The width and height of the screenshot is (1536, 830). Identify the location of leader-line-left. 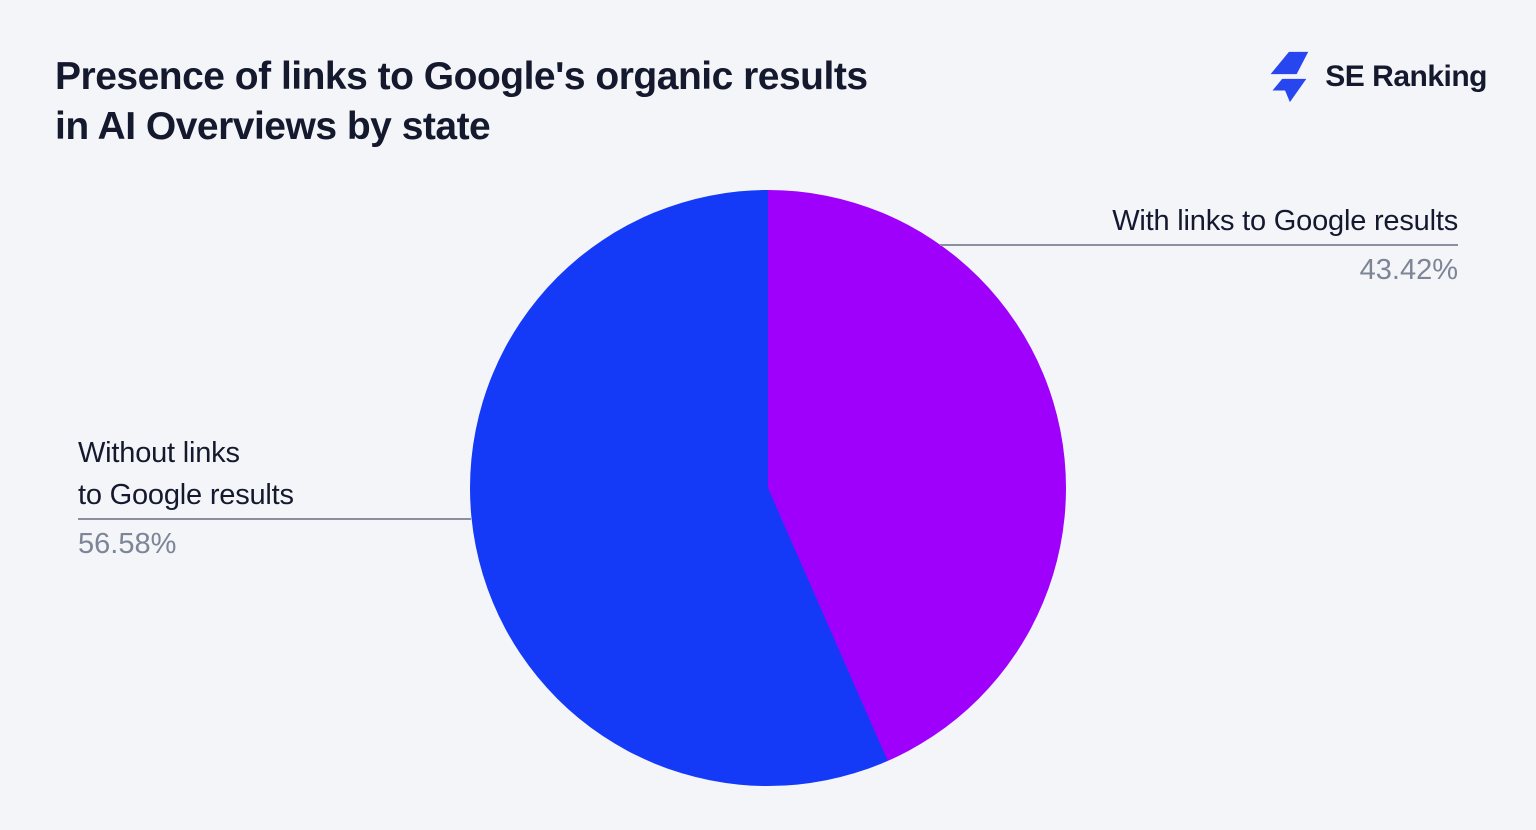
(274, 519).